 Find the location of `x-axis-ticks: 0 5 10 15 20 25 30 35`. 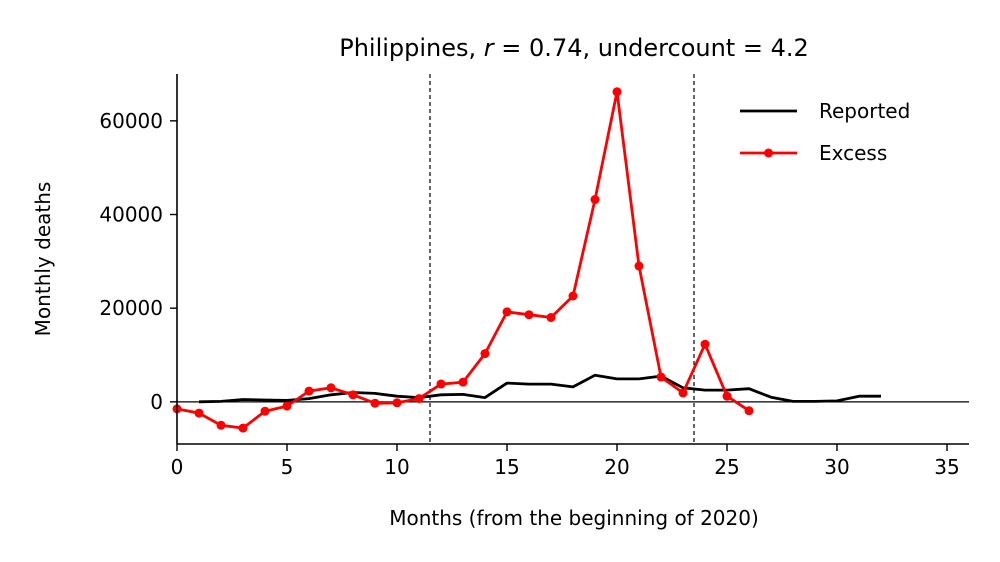

x-axis-ticks: 0 5 10 15 20 25 30 35 is located at coordinates (565, 461).